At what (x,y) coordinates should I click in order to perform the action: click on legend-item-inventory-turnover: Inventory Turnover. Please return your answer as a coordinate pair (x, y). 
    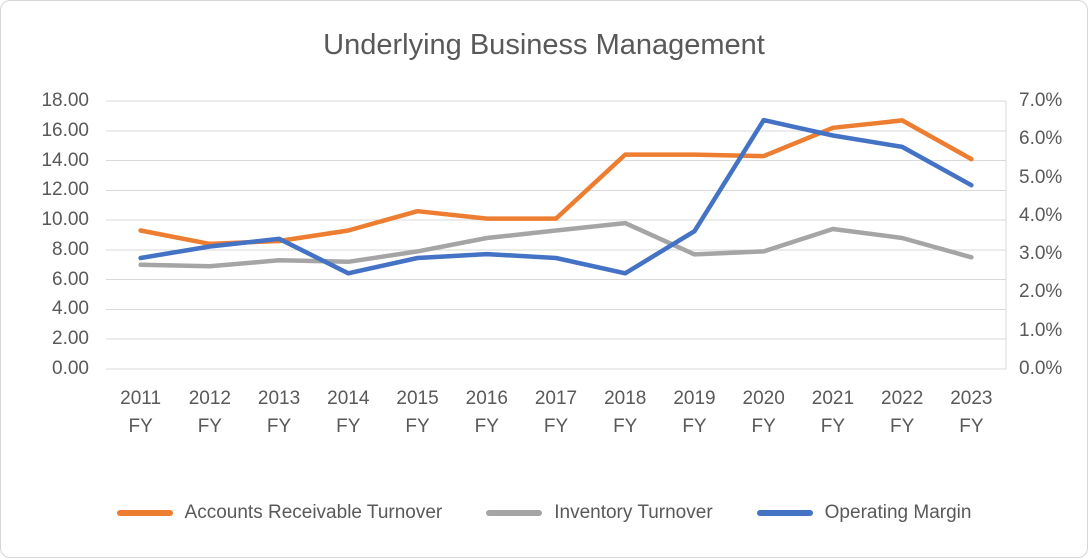
    Looking at the image, I should click on (599, 513).